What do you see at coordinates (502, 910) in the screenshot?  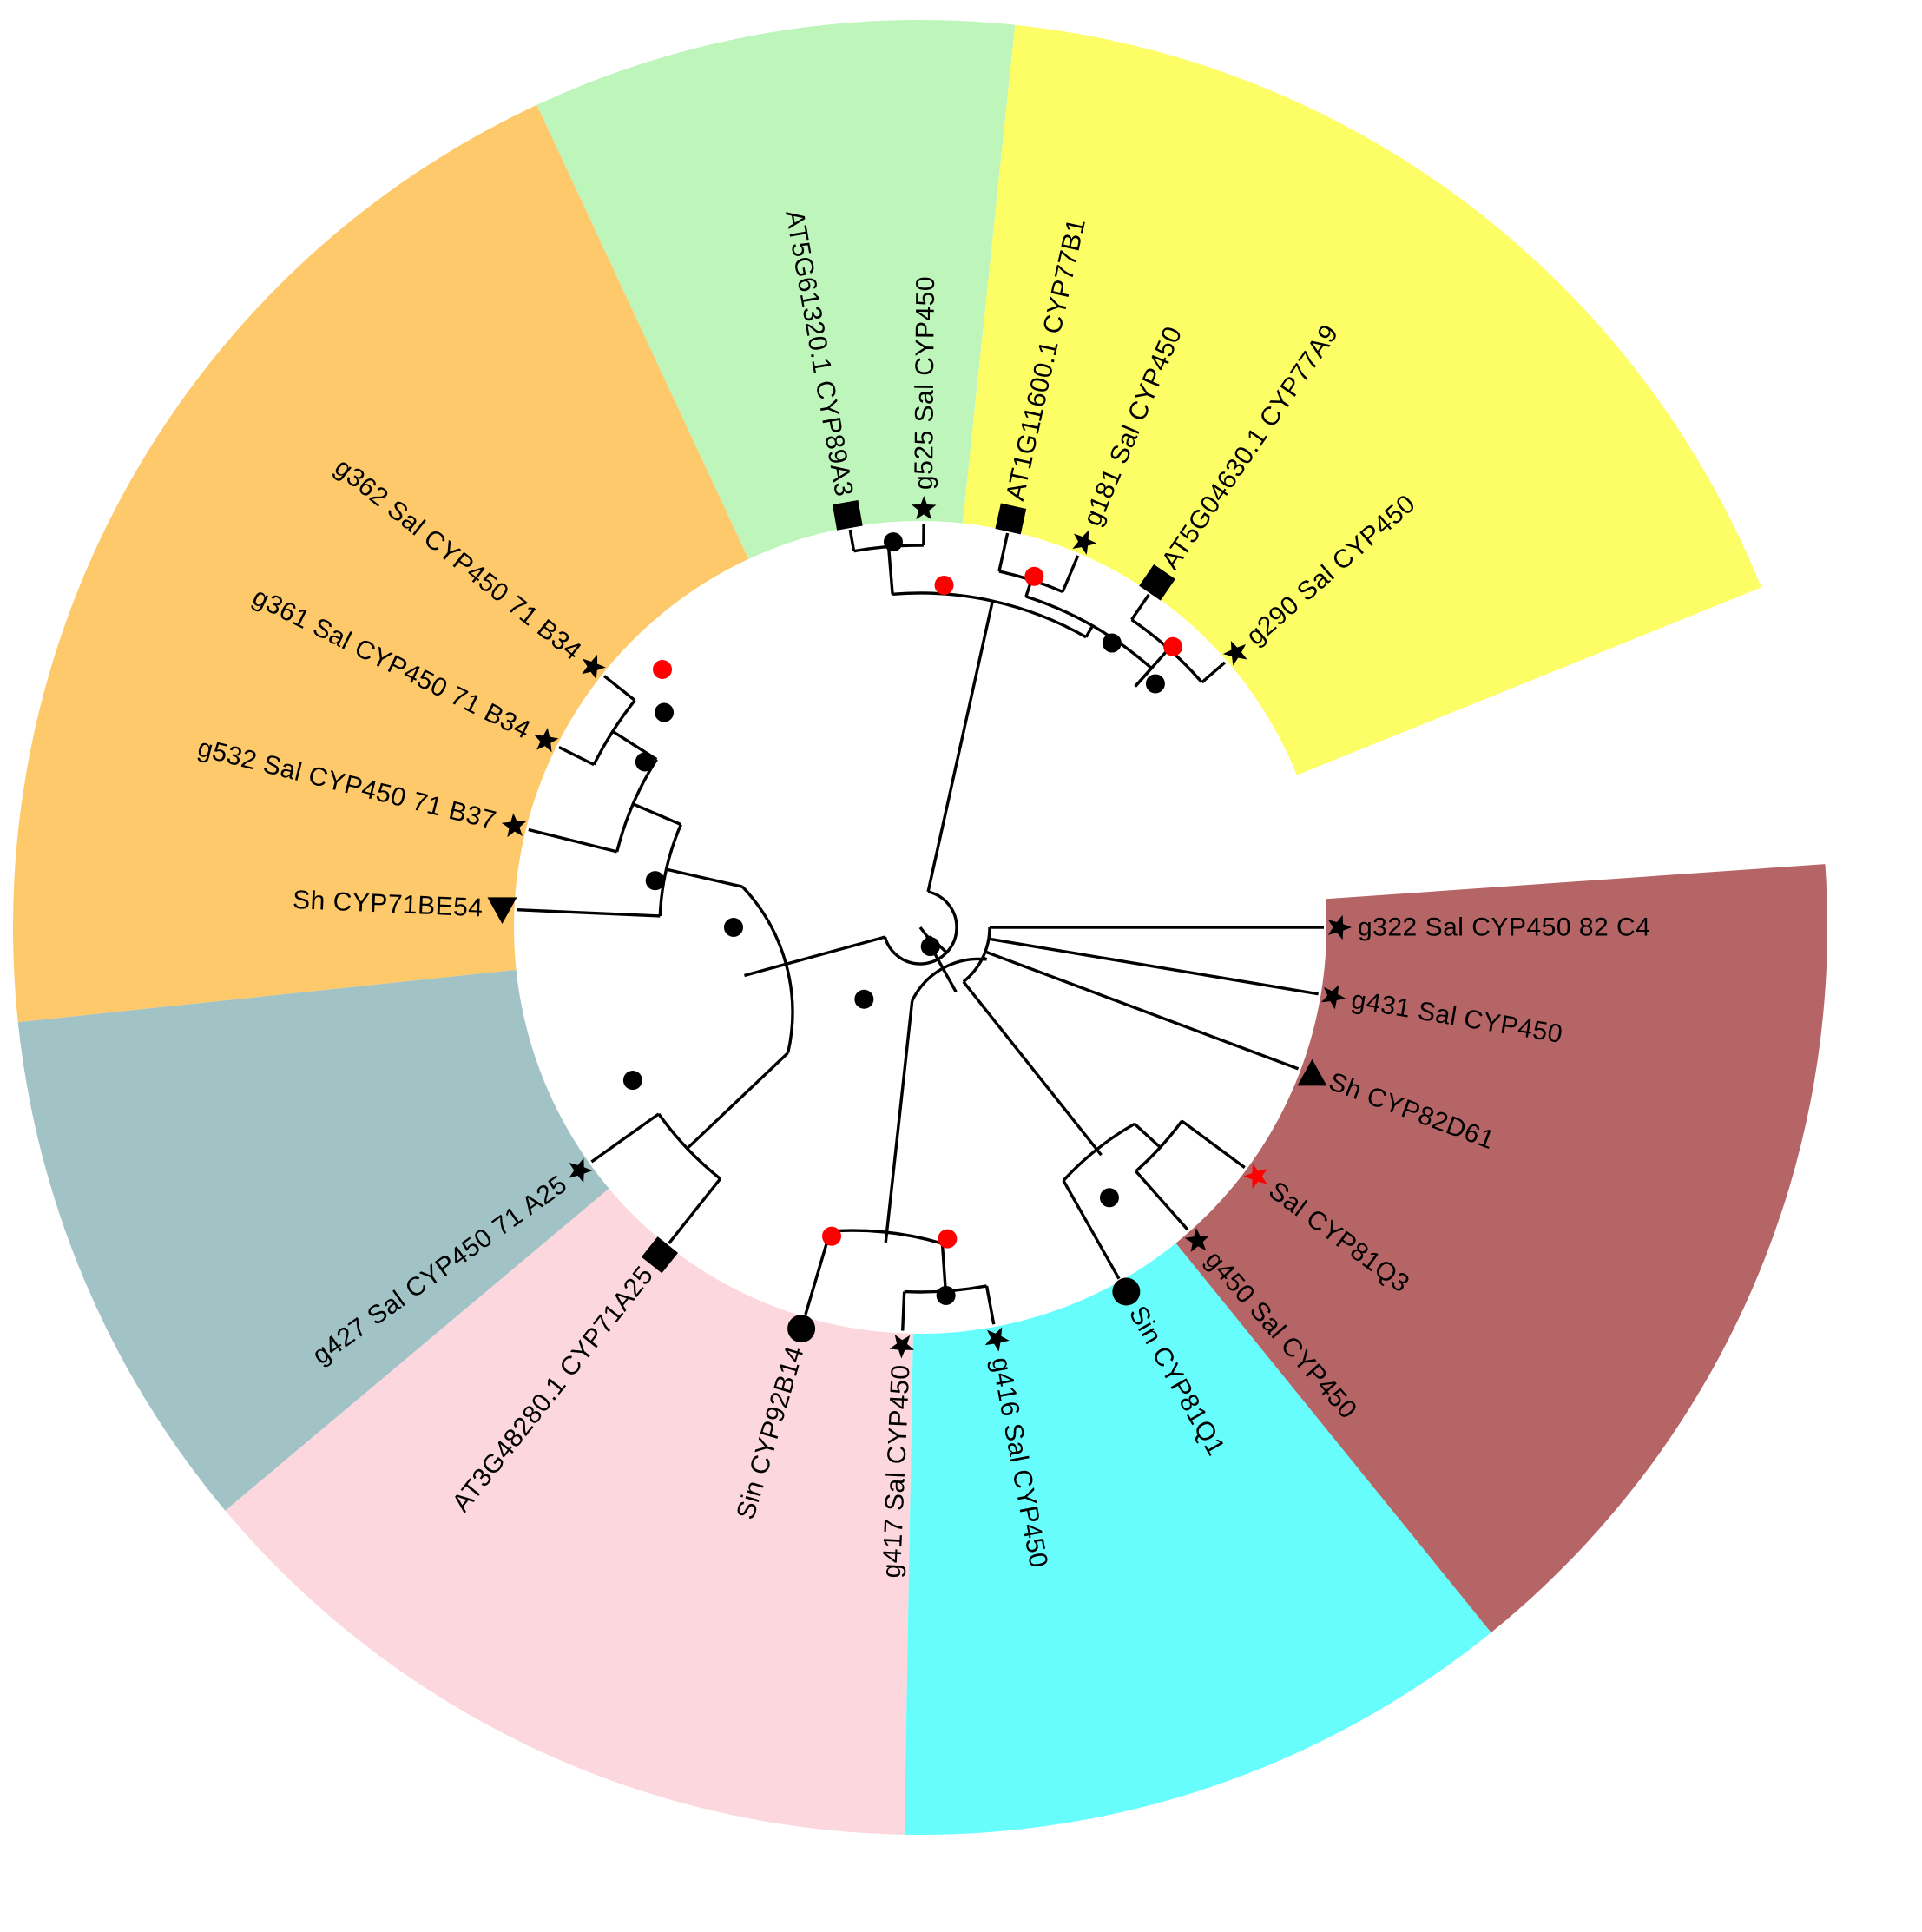 I see `triangle-down-marker-icon` at bounding box center [502, 910].